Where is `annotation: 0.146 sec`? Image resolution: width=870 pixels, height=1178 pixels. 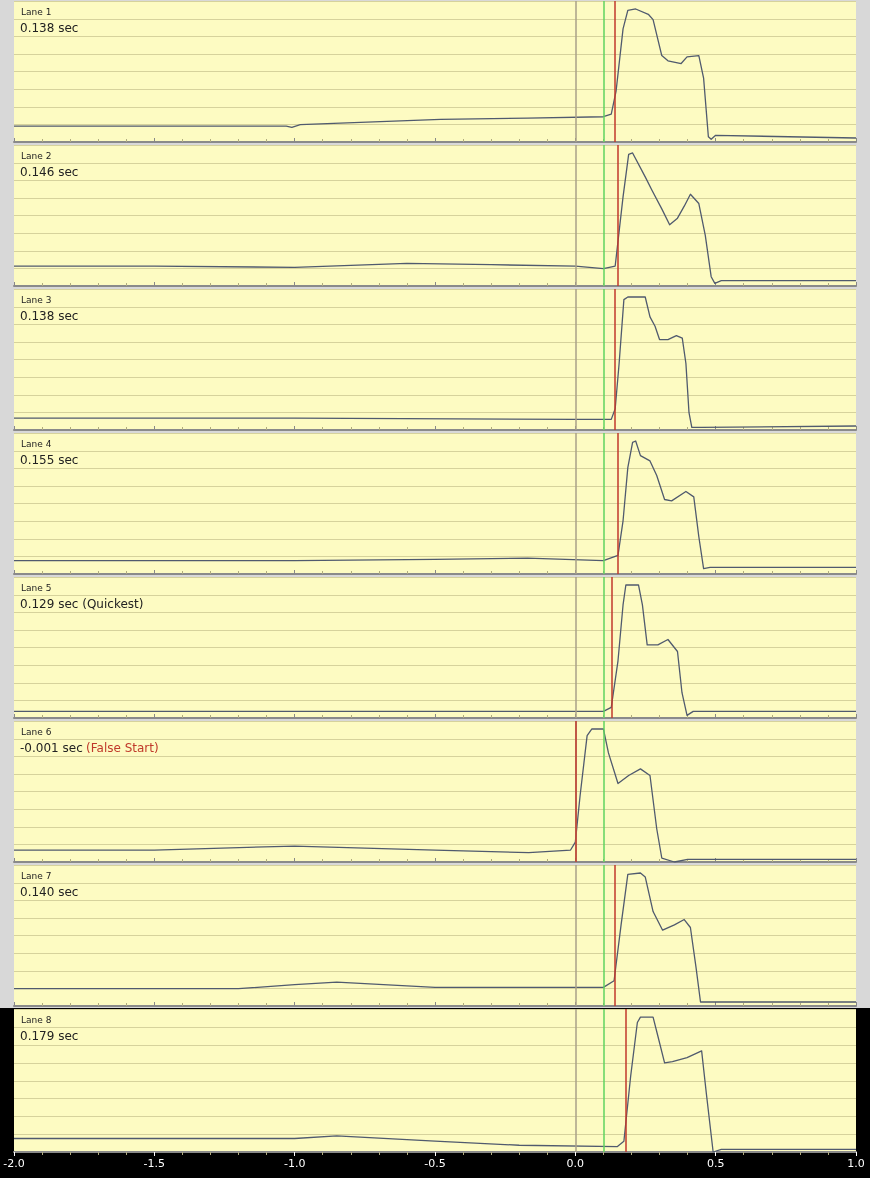 annotation: 0.146 sec is located at coordinates (49, 172).